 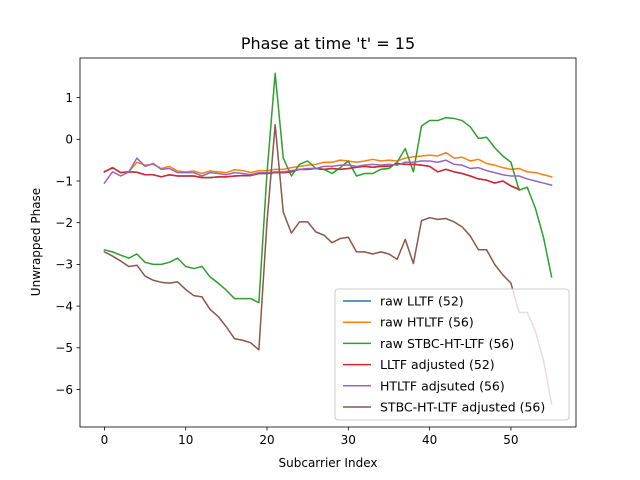 What do you see at coordinates (64, 348) in the screenshot?
I see `y-tick-label: −5` at bounding box center [64, 348].